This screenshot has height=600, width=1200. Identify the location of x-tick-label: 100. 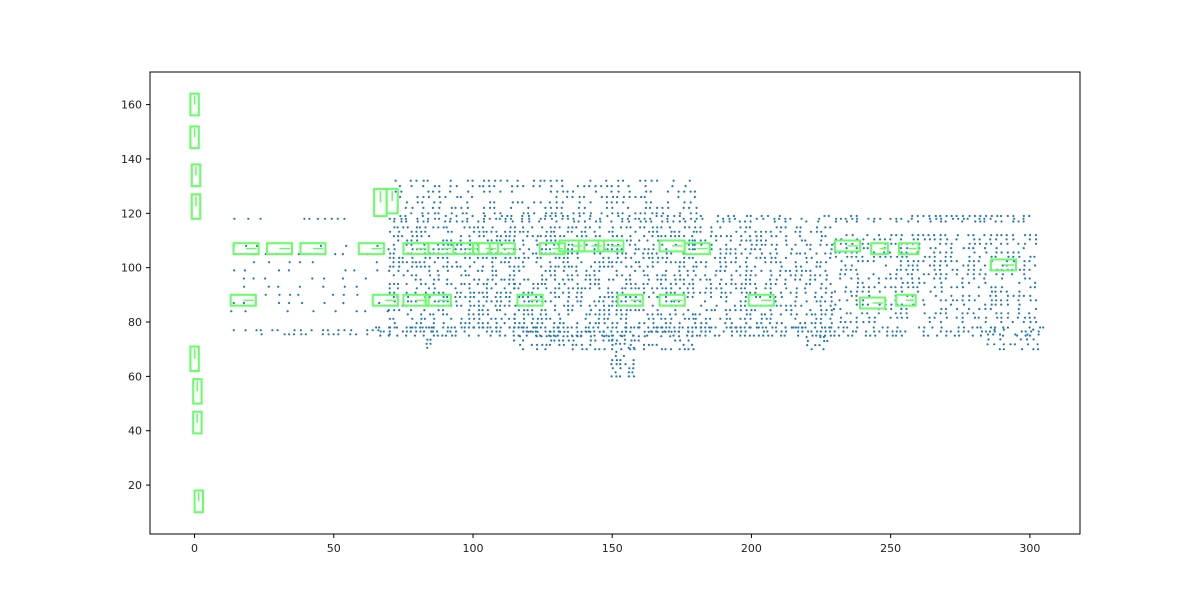
(472, 548).